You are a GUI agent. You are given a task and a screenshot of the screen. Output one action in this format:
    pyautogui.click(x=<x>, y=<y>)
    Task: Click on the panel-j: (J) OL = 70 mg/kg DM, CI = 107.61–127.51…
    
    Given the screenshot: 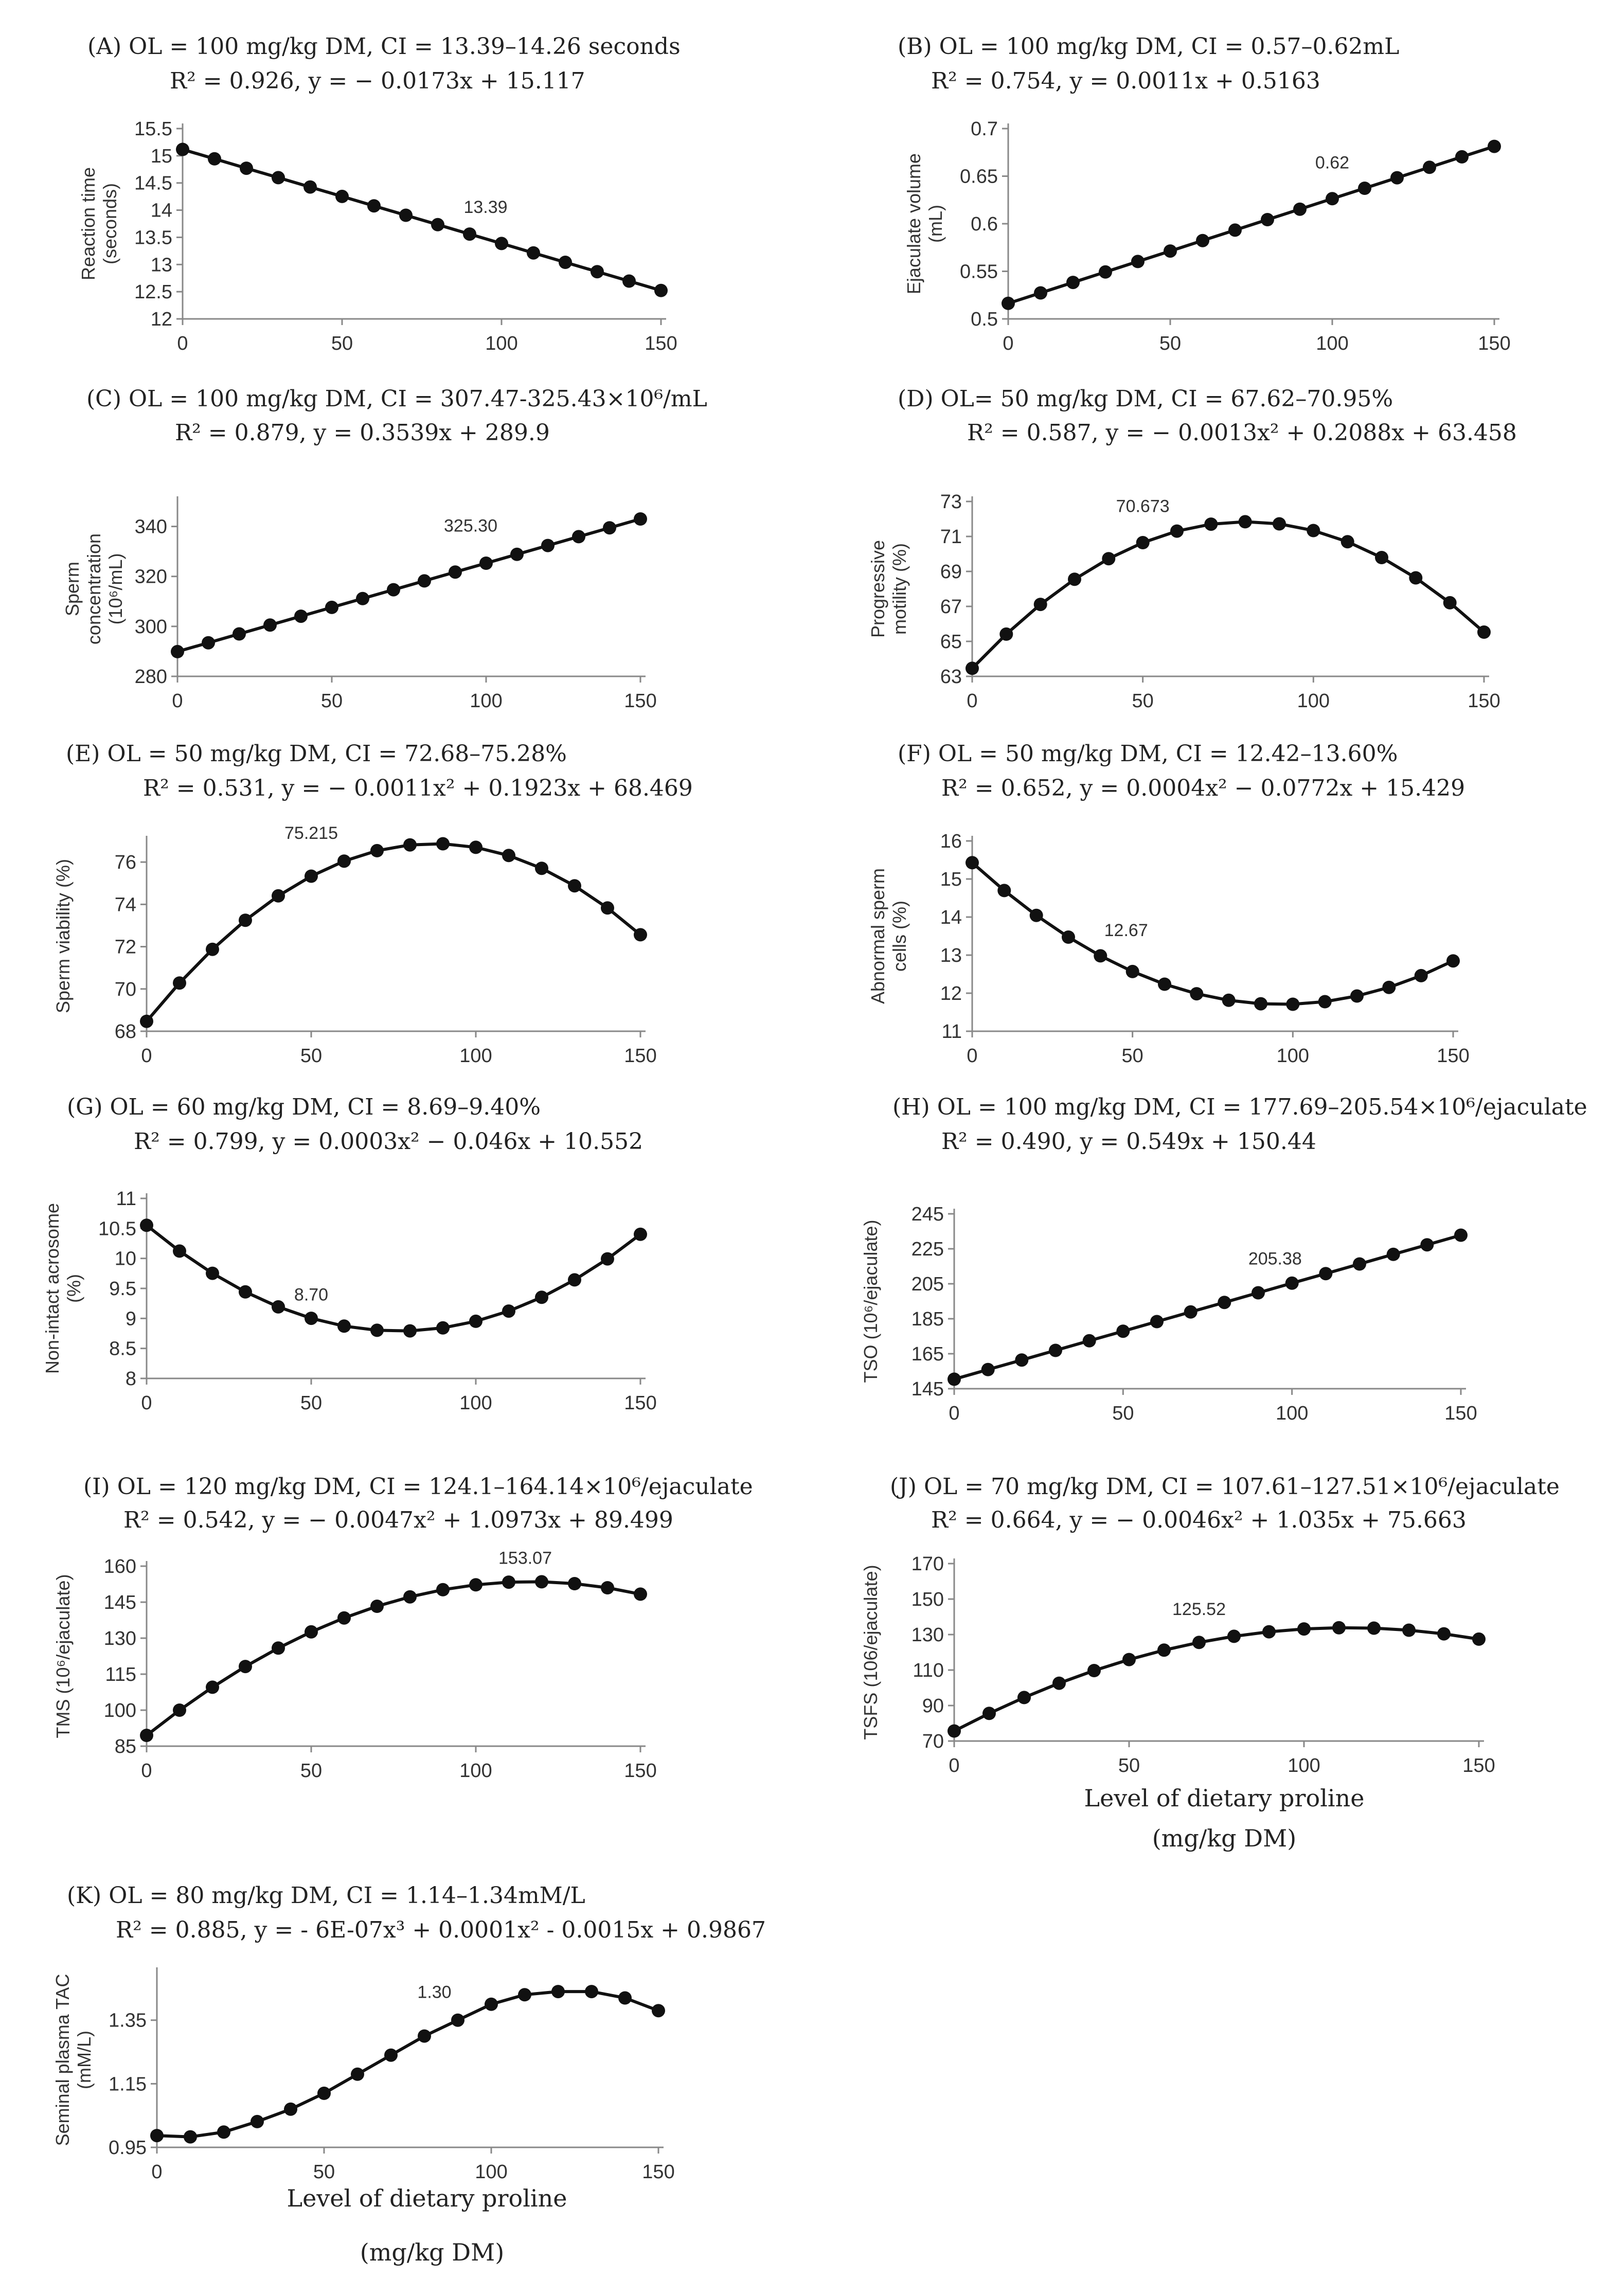 What is the action you would take?
    pyautogui.click(x=1210, y=1663)
    